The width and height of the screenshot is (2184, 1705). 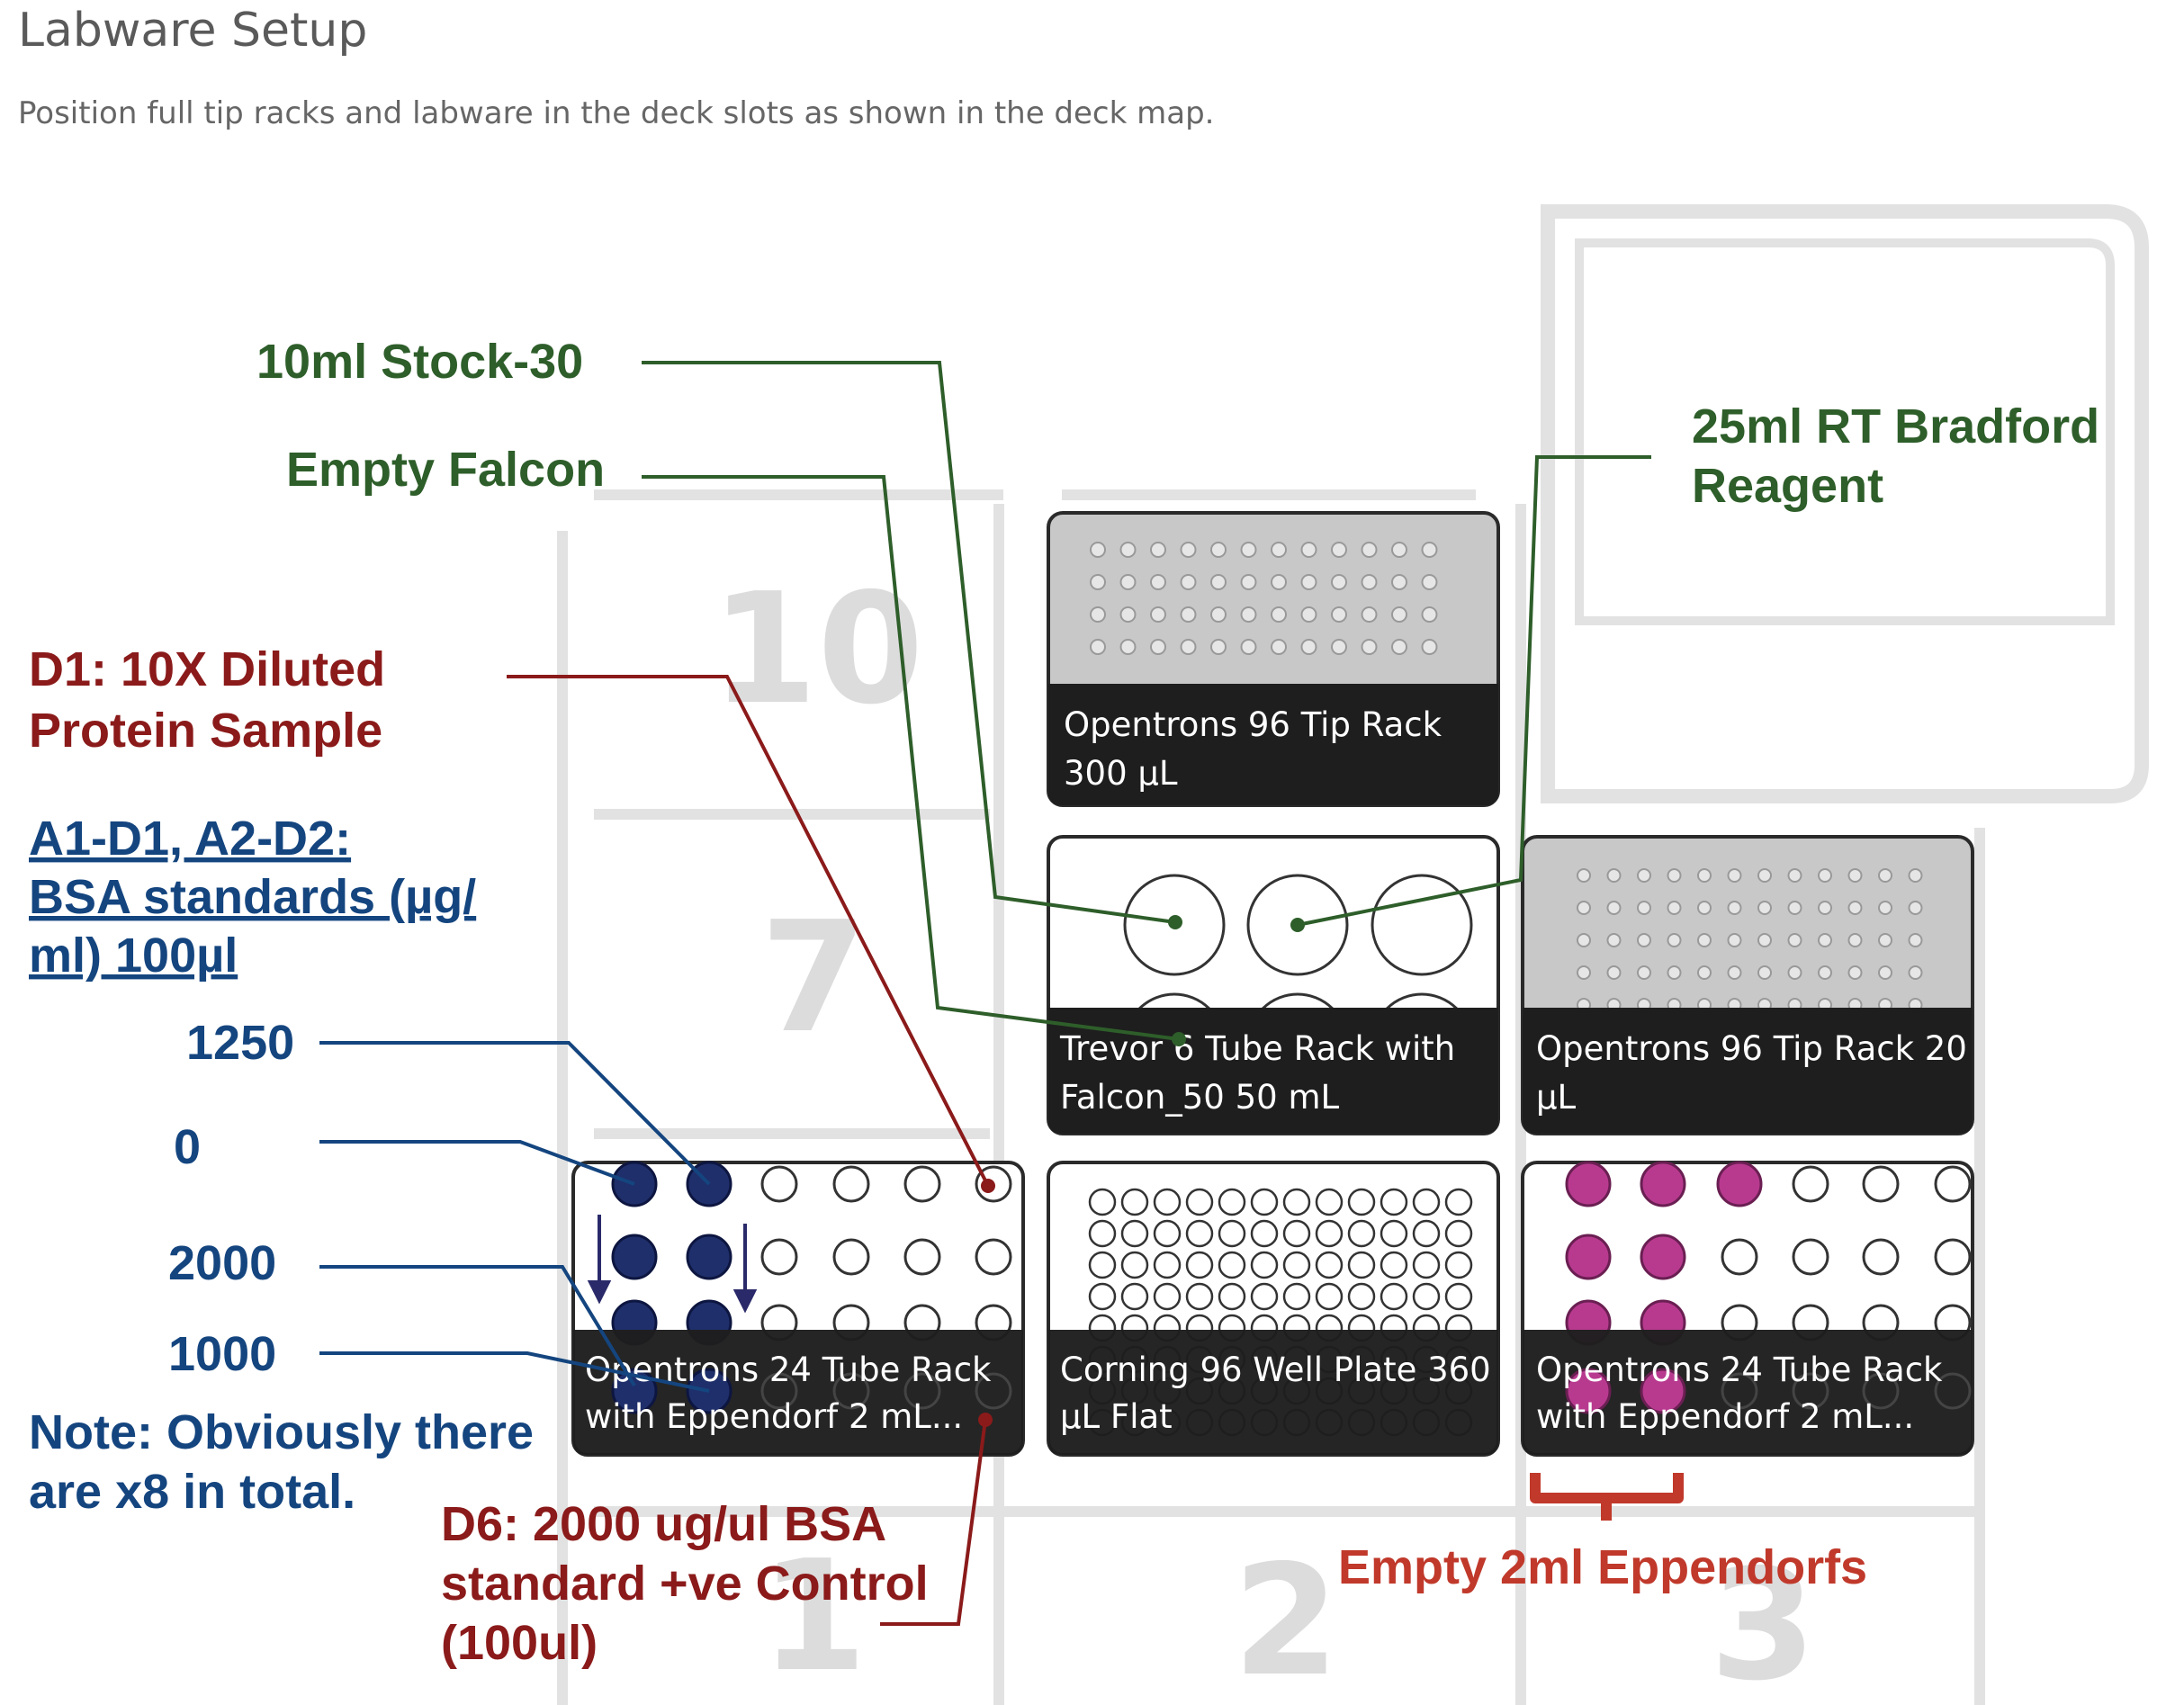 What do you see at coordinates (664, 1524) in the screenshot?
I see `annotation-d6-line1: D6: 2000 ug/ul BSA` at bounding box center [664, 1524].